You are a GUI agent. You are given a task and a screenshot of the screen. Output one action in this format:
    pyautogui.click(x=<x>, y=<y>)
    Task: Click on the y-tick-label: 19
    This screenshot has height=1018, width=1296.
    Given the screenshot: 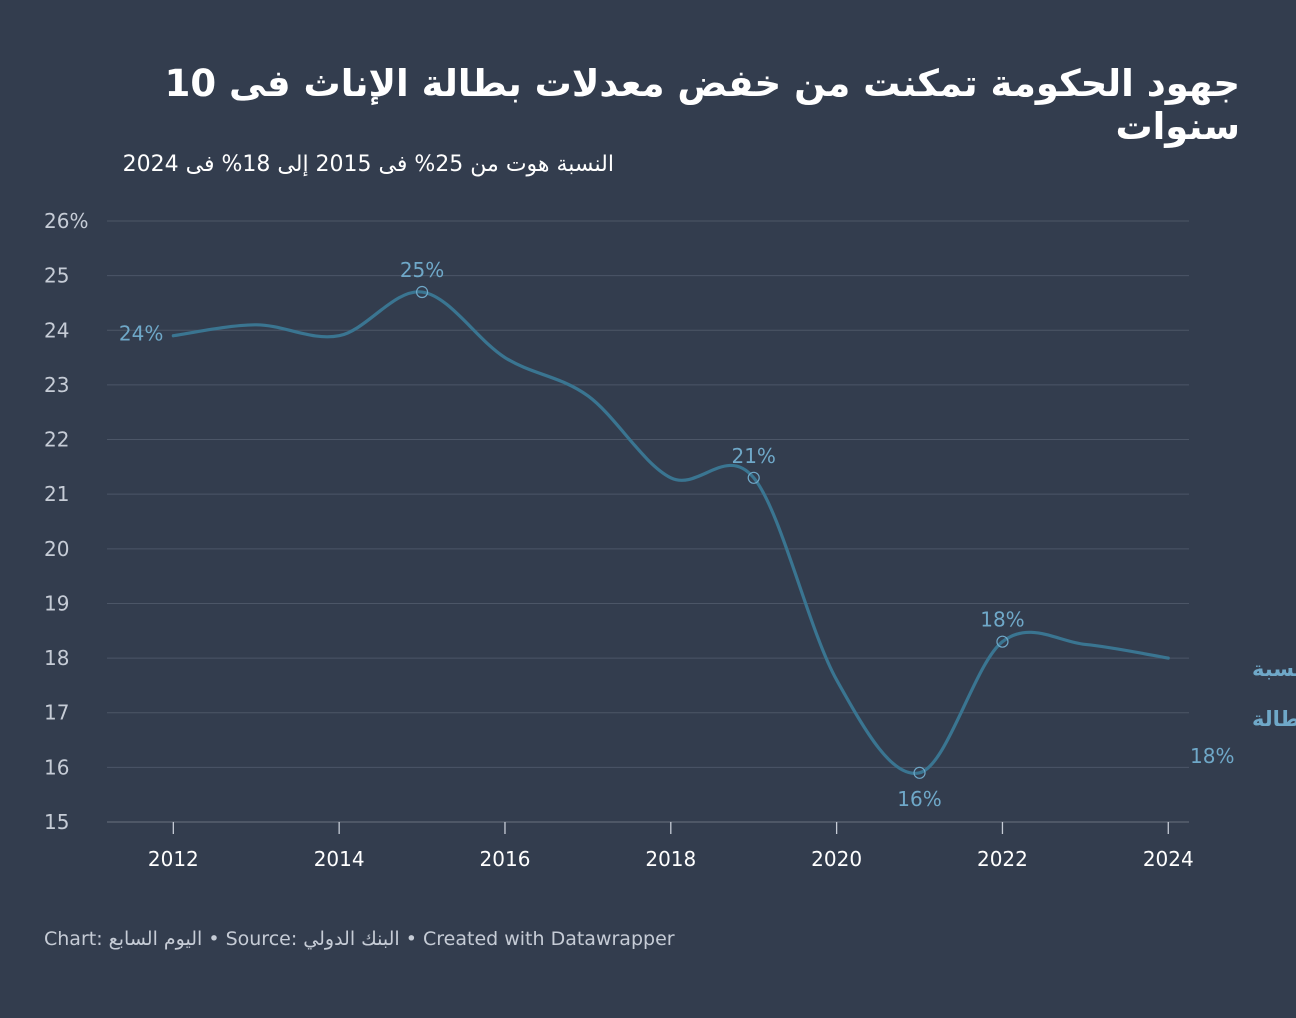 What is the action you would take?
    pyautogui.click(x=56, y=603)
    